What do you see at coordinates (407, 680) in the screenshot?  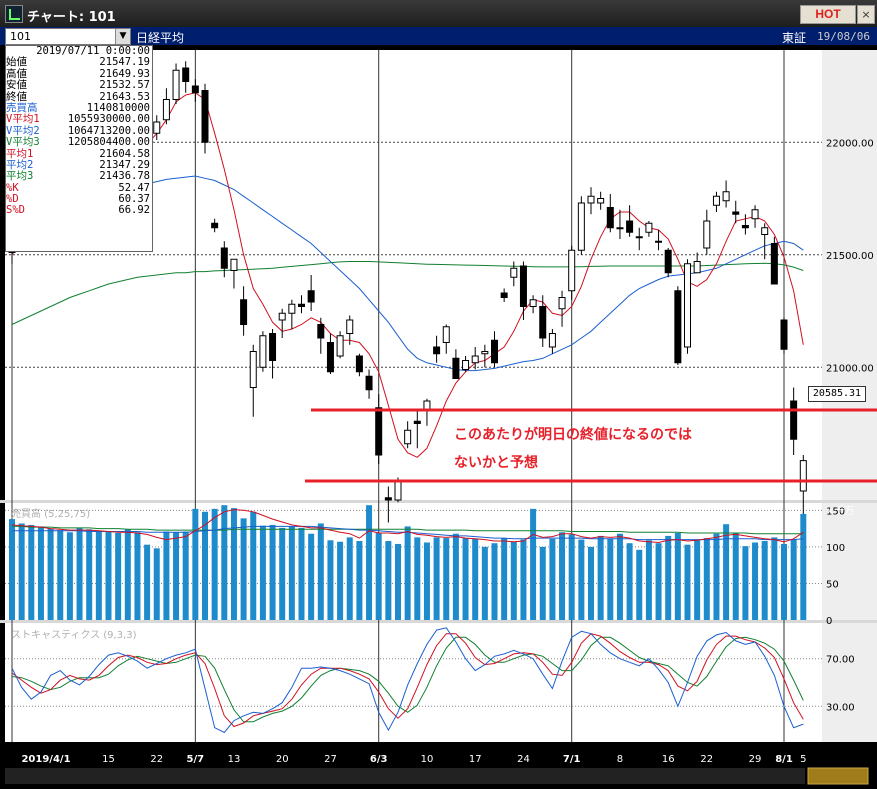 I see `stoch-d-line` at bounding box center [407, 680].